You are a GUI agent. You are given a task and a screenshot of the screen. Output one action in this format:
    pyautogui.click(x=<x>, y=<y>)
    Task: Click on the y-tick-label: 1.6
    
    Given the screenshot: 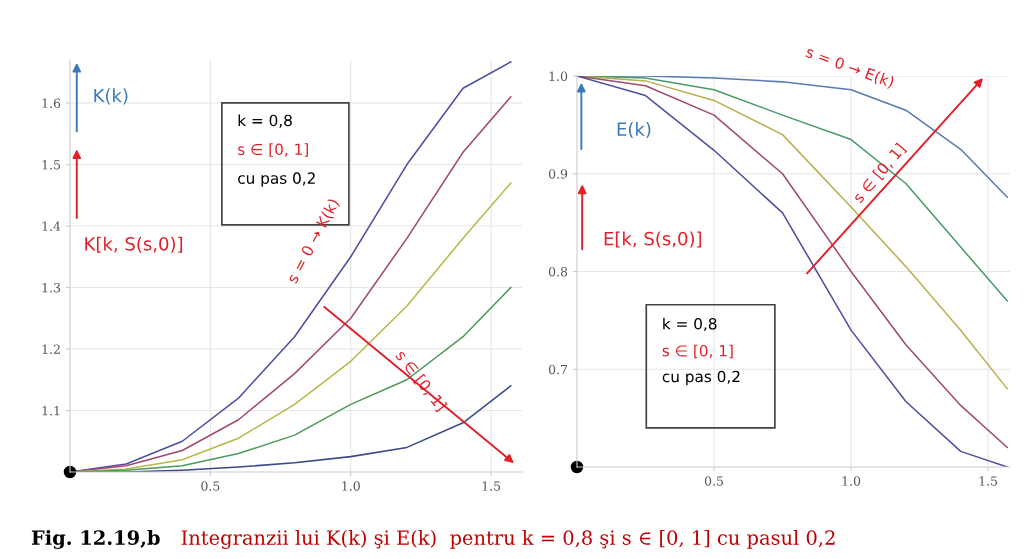 What is the action you would take?
    pyautogui.click(x=51, y=103)
    